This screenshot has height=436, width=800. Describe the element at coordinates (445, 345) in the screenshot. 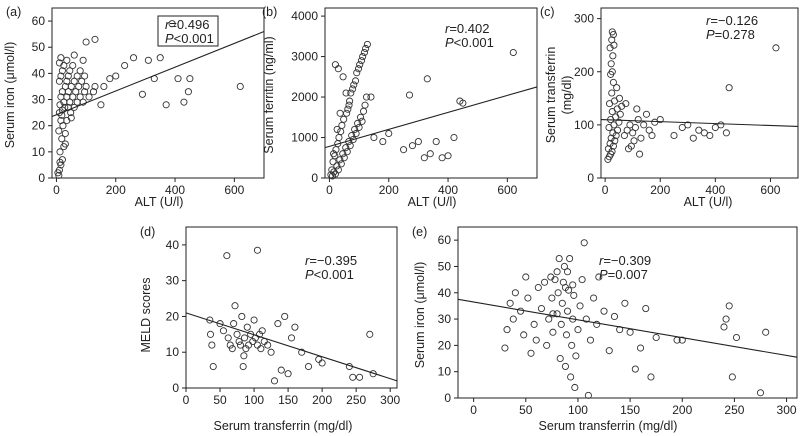

I see `panel-e-ytick-label: 20` at that location.